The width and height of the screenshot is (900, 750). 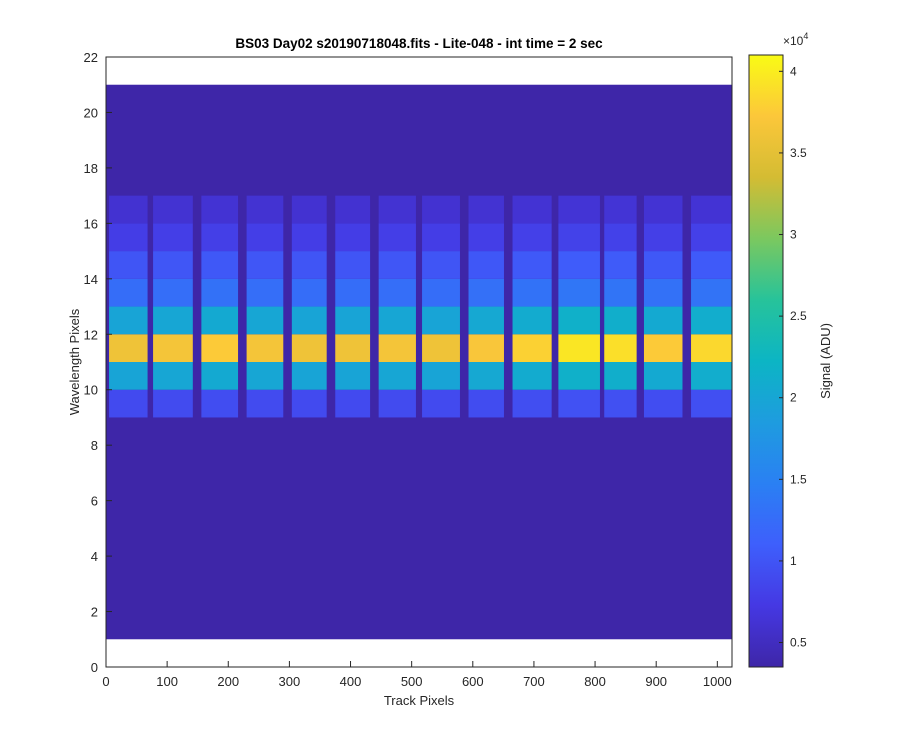 I want to click on x-tick-label: 400, so click(x=351, y=681).